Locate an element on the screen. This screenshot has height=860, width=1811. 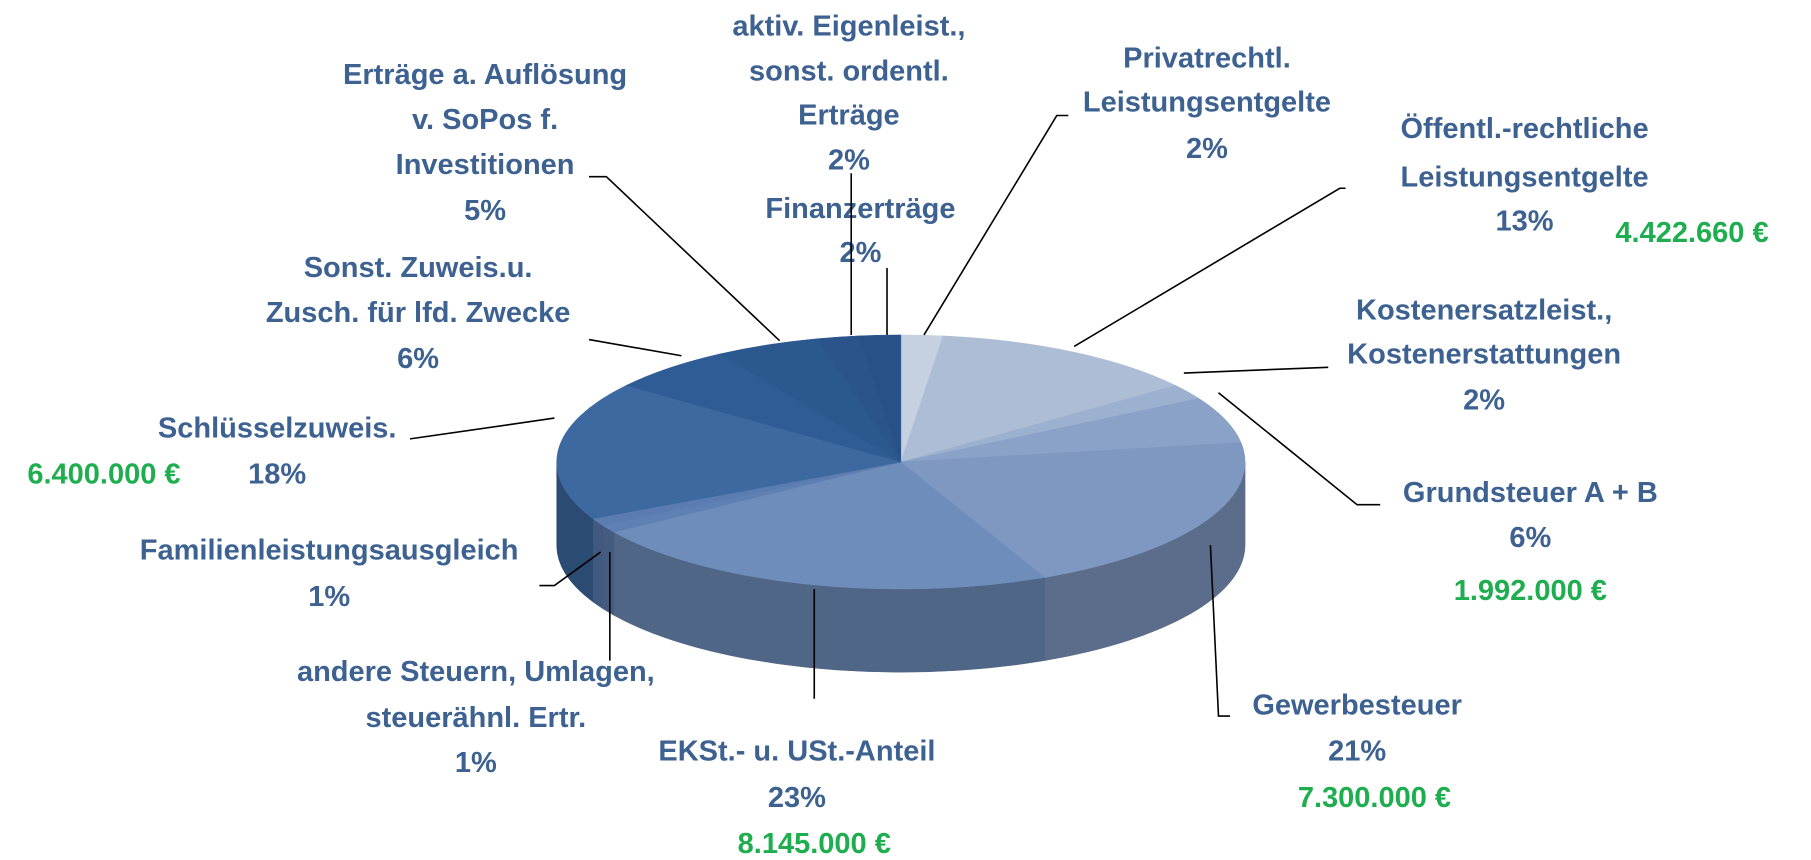
pie-walls is located at coordinates (901, 567).